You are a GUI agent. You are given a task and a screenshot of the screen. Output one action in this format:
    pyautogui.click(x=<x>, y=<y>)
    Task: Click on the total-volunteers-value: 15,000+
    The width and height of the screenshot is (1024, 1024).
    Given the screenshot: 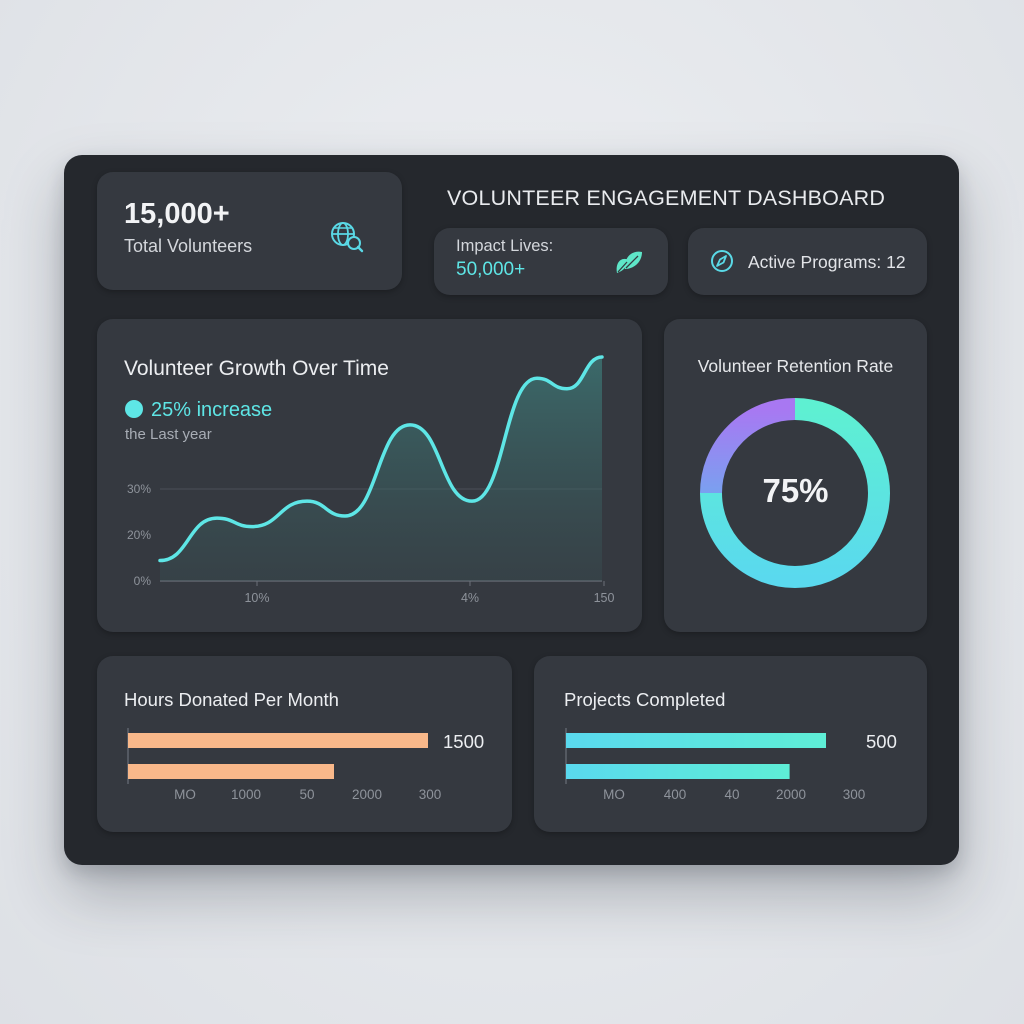 What is the action you would take?
    pyautogui.click(x=177, y=214)
    